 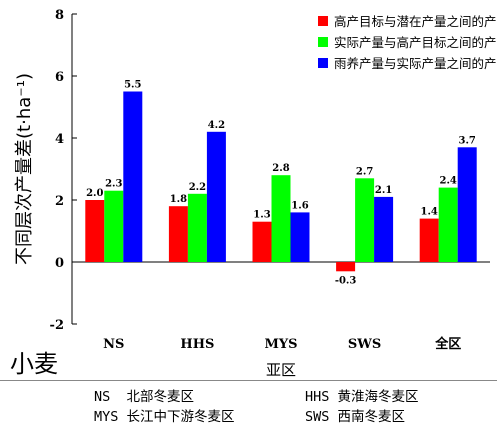 I want to click on y-tick-label: -2, so click(x=57, y=325).